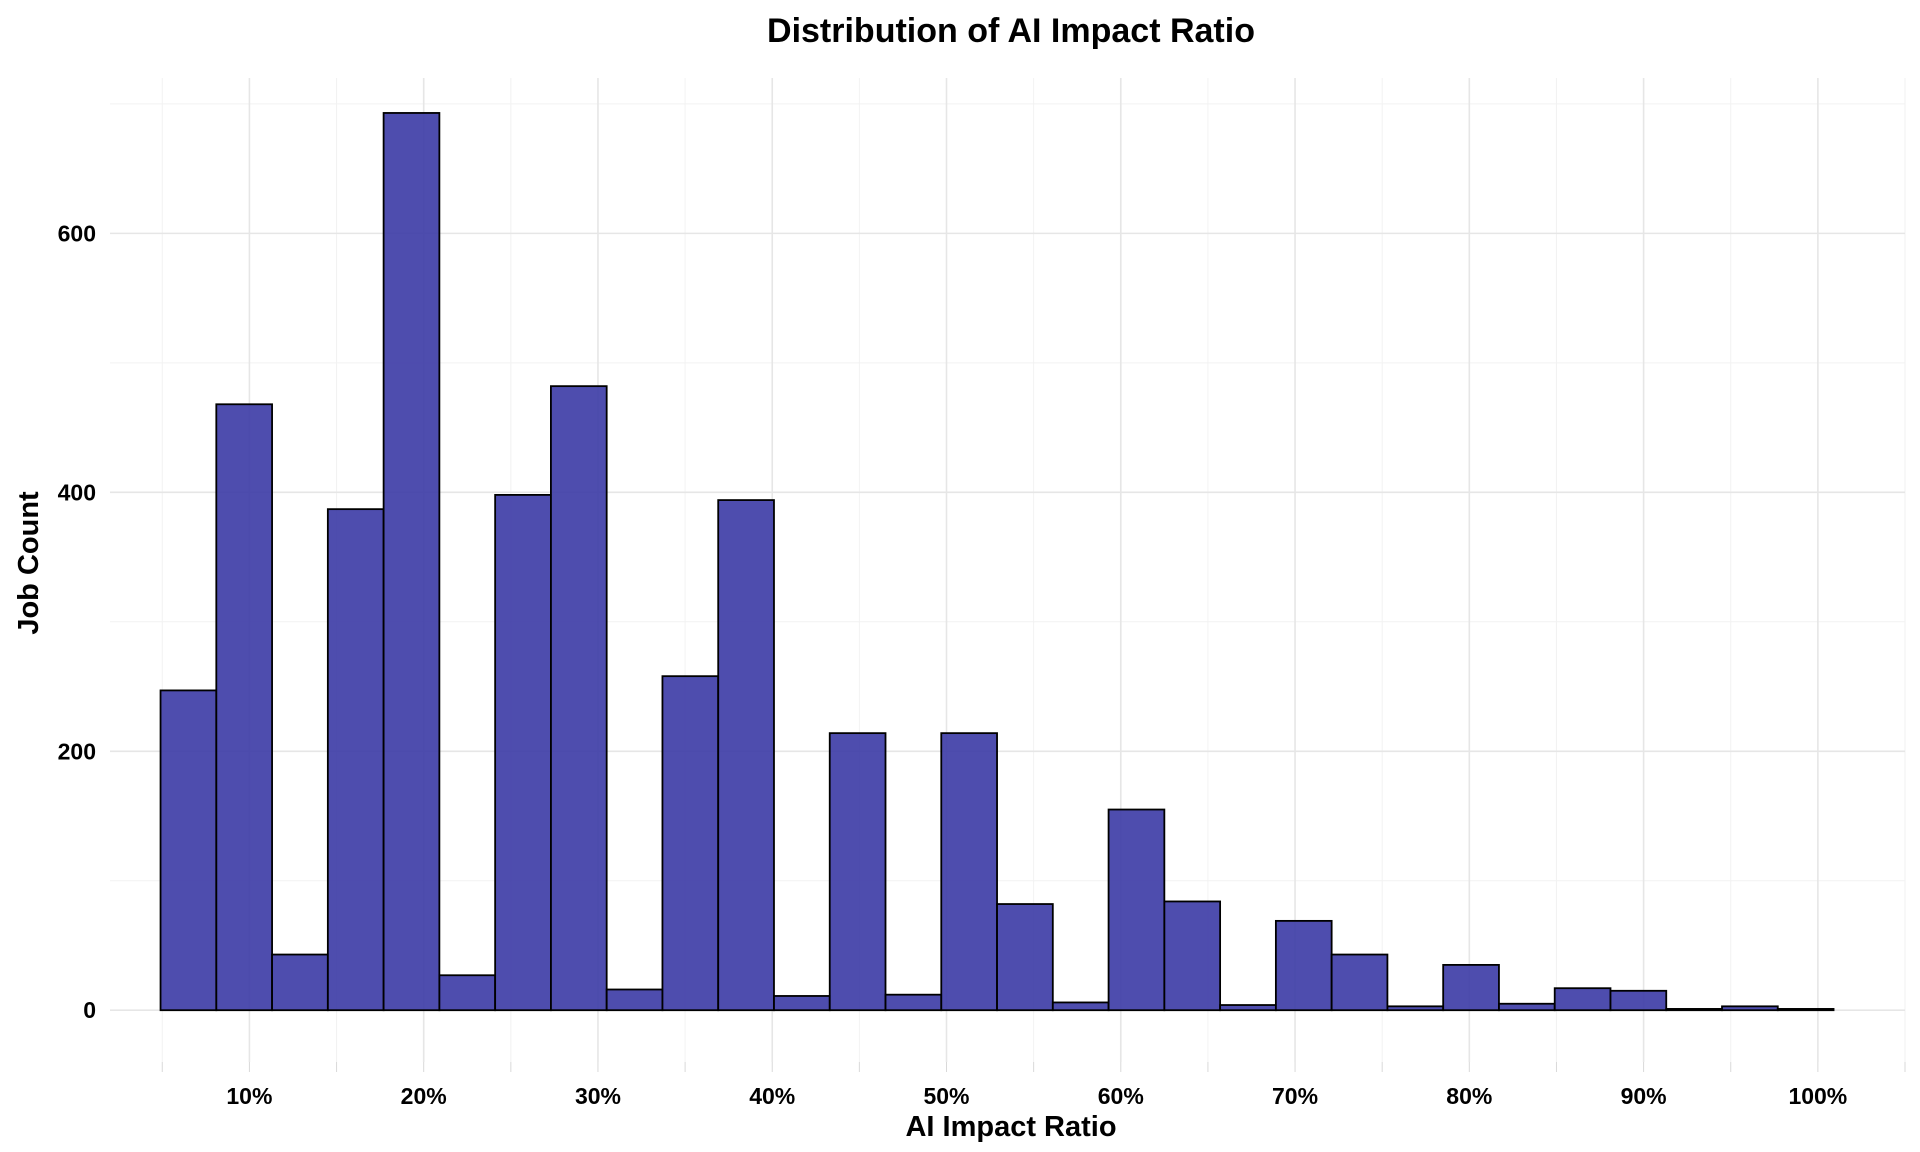 This screenshot has height=1152, width=1920. I want to click on x-tick-label: 20%, so click(424, 1096).